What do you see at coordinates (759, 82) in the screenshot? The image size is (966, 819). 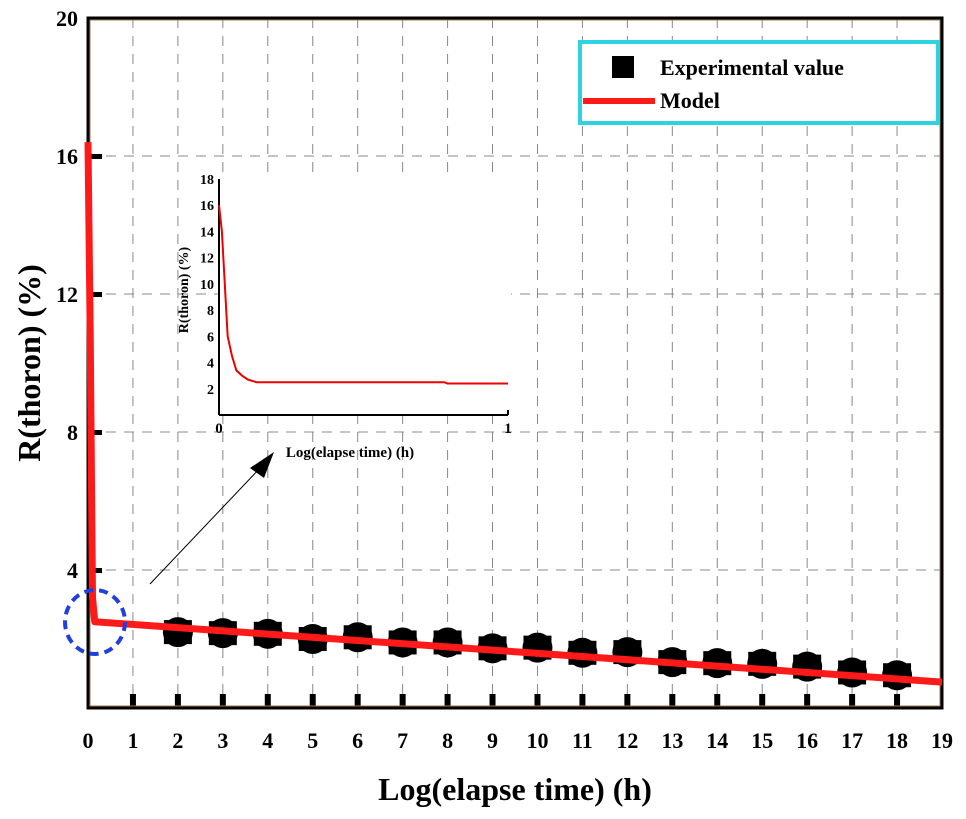 I see `legend-box` at bounding box center [759, 82].